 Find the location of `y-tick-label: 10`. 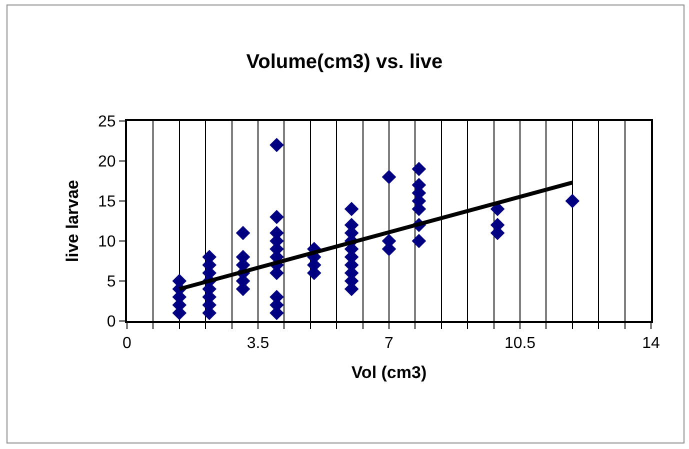

y-tick-label: 10 is located at coordinates (107, 242).